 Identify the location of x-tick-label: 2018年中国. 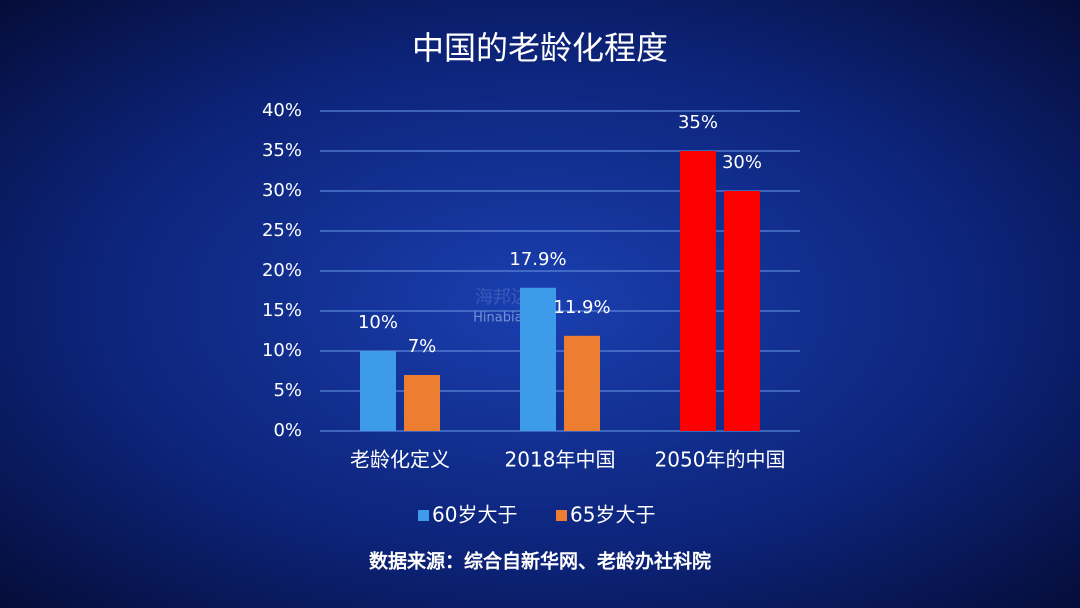
(560, 460).